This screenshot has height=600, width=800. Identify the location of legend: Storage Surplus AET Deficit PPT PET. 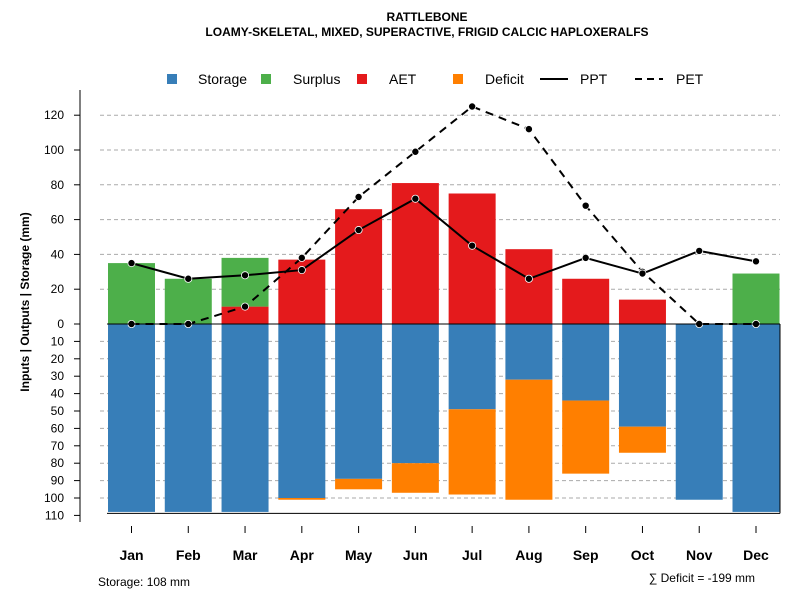
(435, 79).